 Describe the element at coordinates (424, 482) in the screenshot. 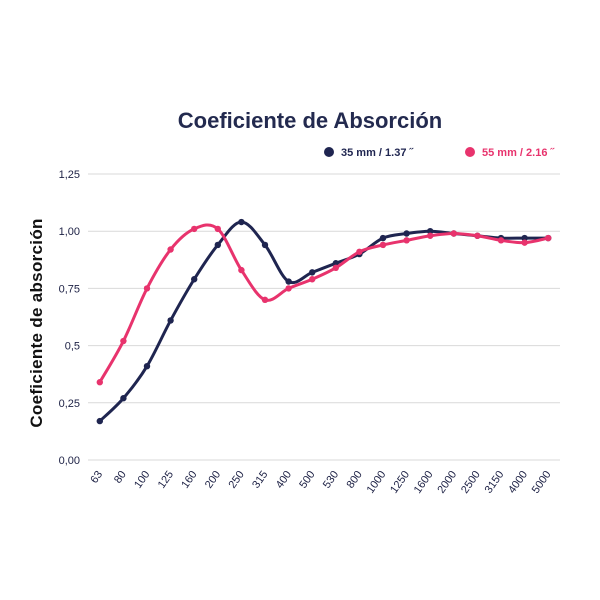

I see `x-tick-label: 1600` at that location.